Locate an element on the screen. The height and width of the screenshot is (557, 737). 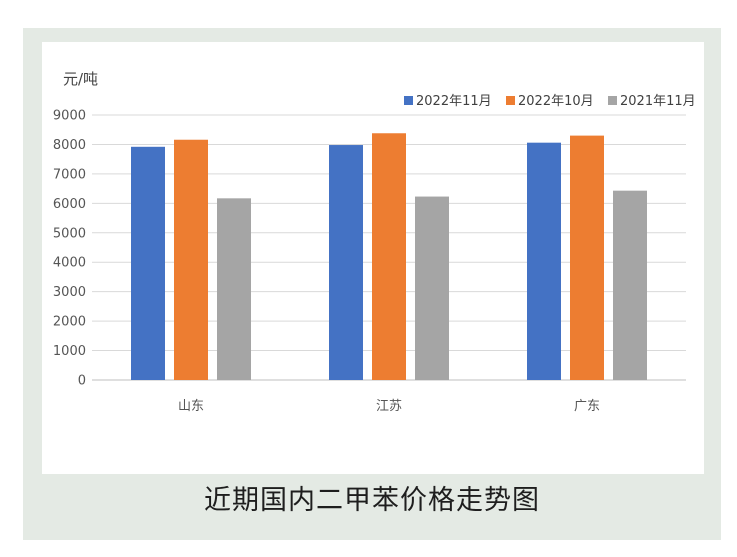
y-tick-label: 8000 is located at coordinates (69, 145).